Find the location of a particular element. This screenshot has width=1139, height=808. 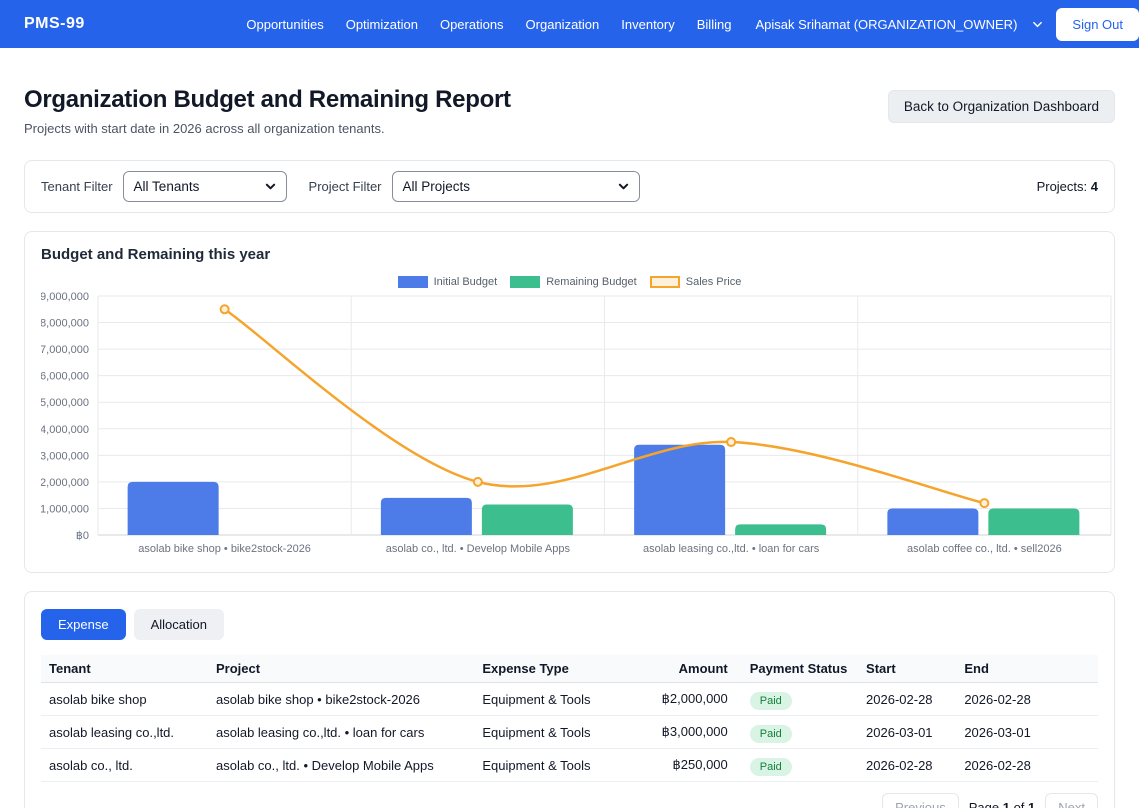

legend-label: Initial Budget is located at coordinates (465, 282).